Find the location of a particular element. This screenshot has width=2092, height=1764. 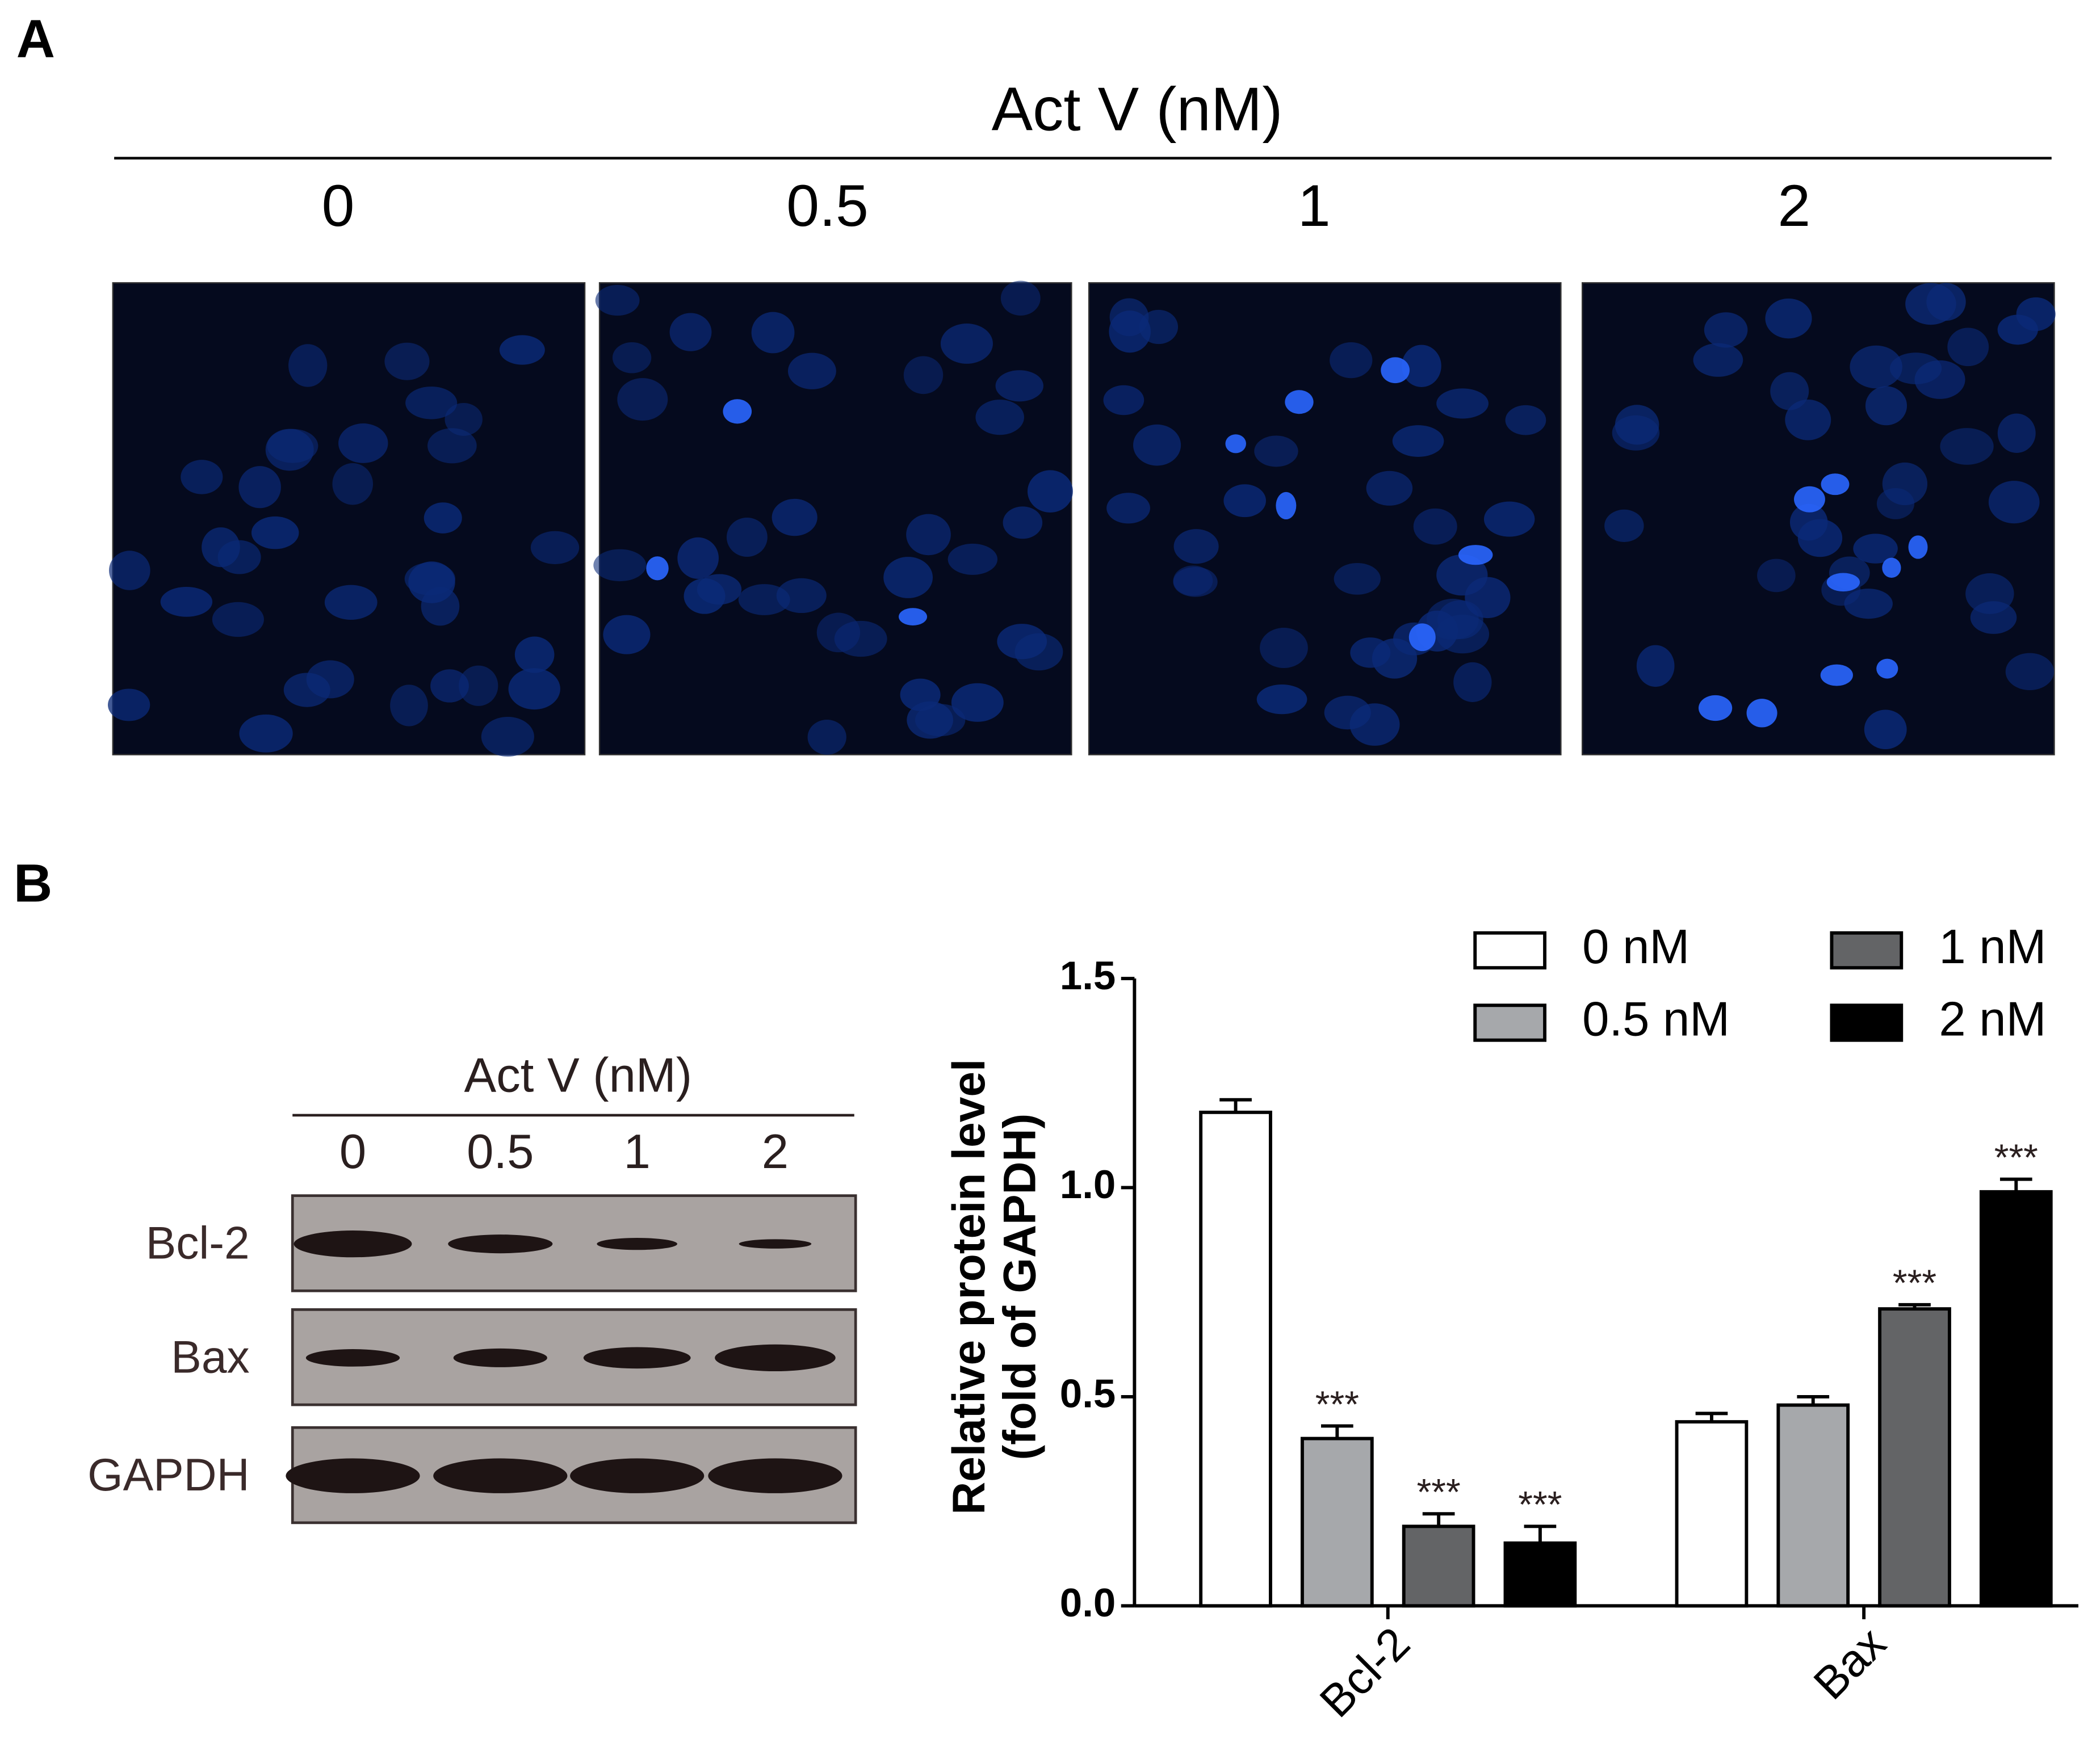

y-axis-label: Relative protein level is located at coordinates (969, 1287).